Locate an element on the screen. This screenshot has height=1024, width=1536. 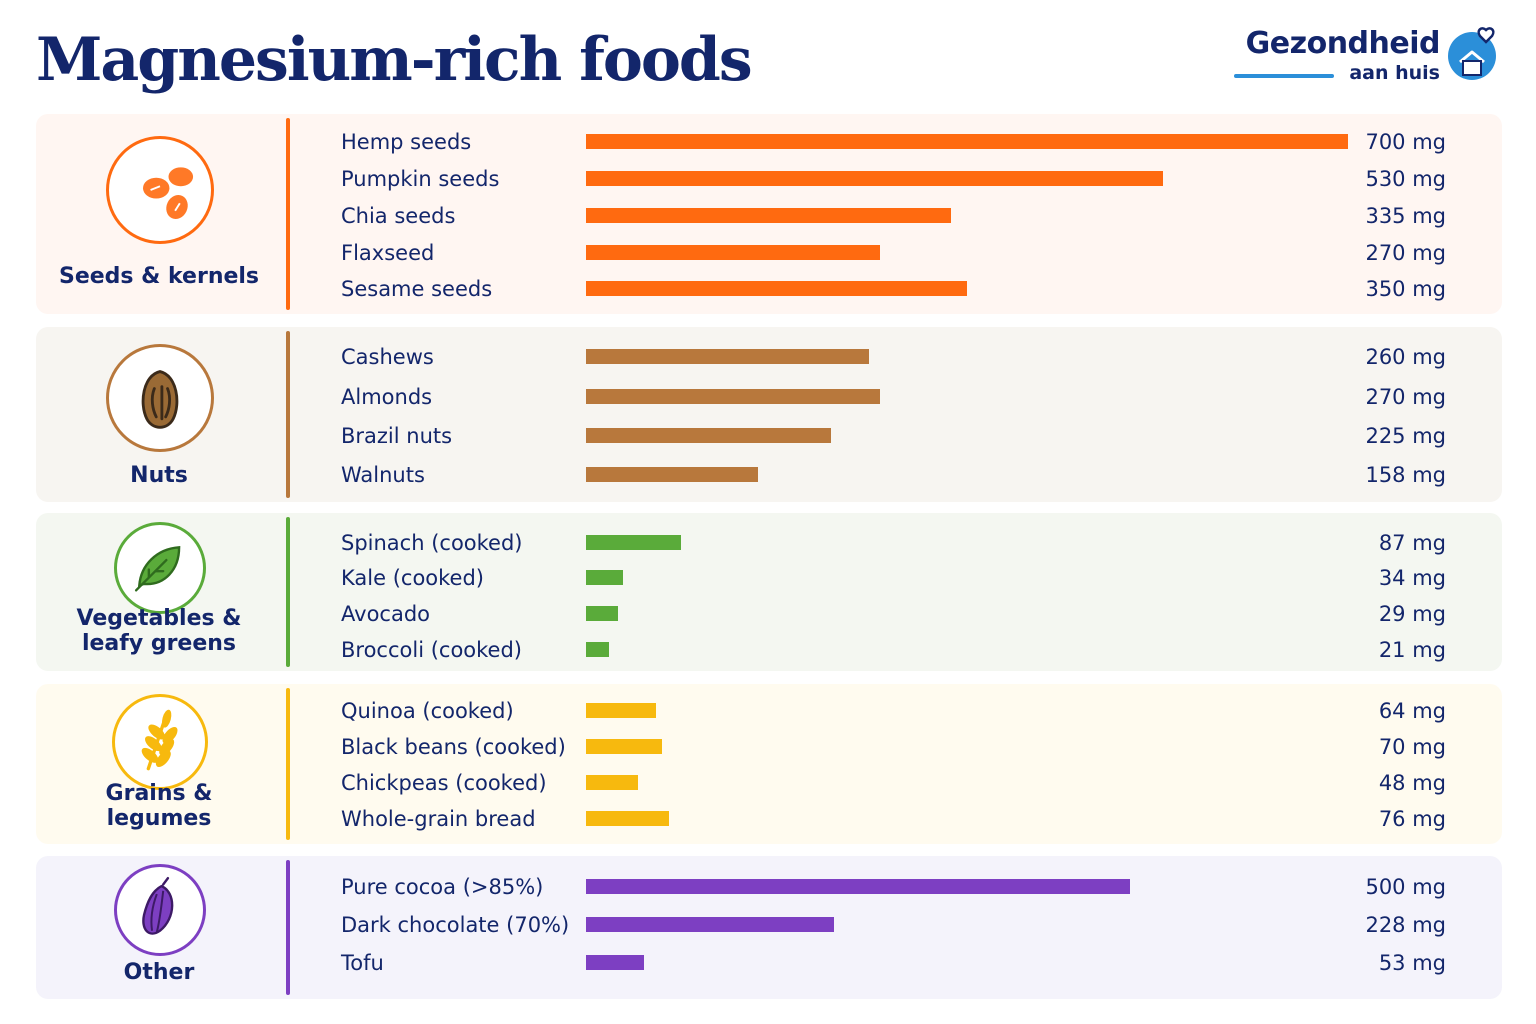
food-label: Chia seeds is located at coordinates (398, 216).